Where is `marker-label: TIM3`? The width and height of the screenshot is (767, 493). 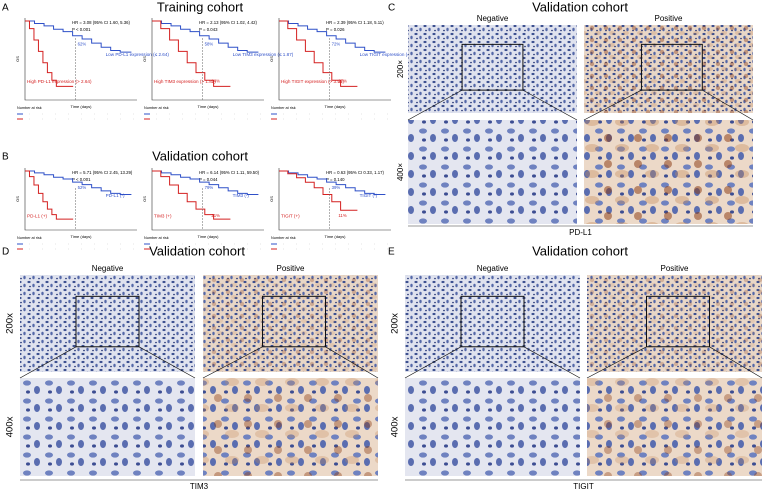 marker-label: TIM3 is located at coordinates (199, 486).